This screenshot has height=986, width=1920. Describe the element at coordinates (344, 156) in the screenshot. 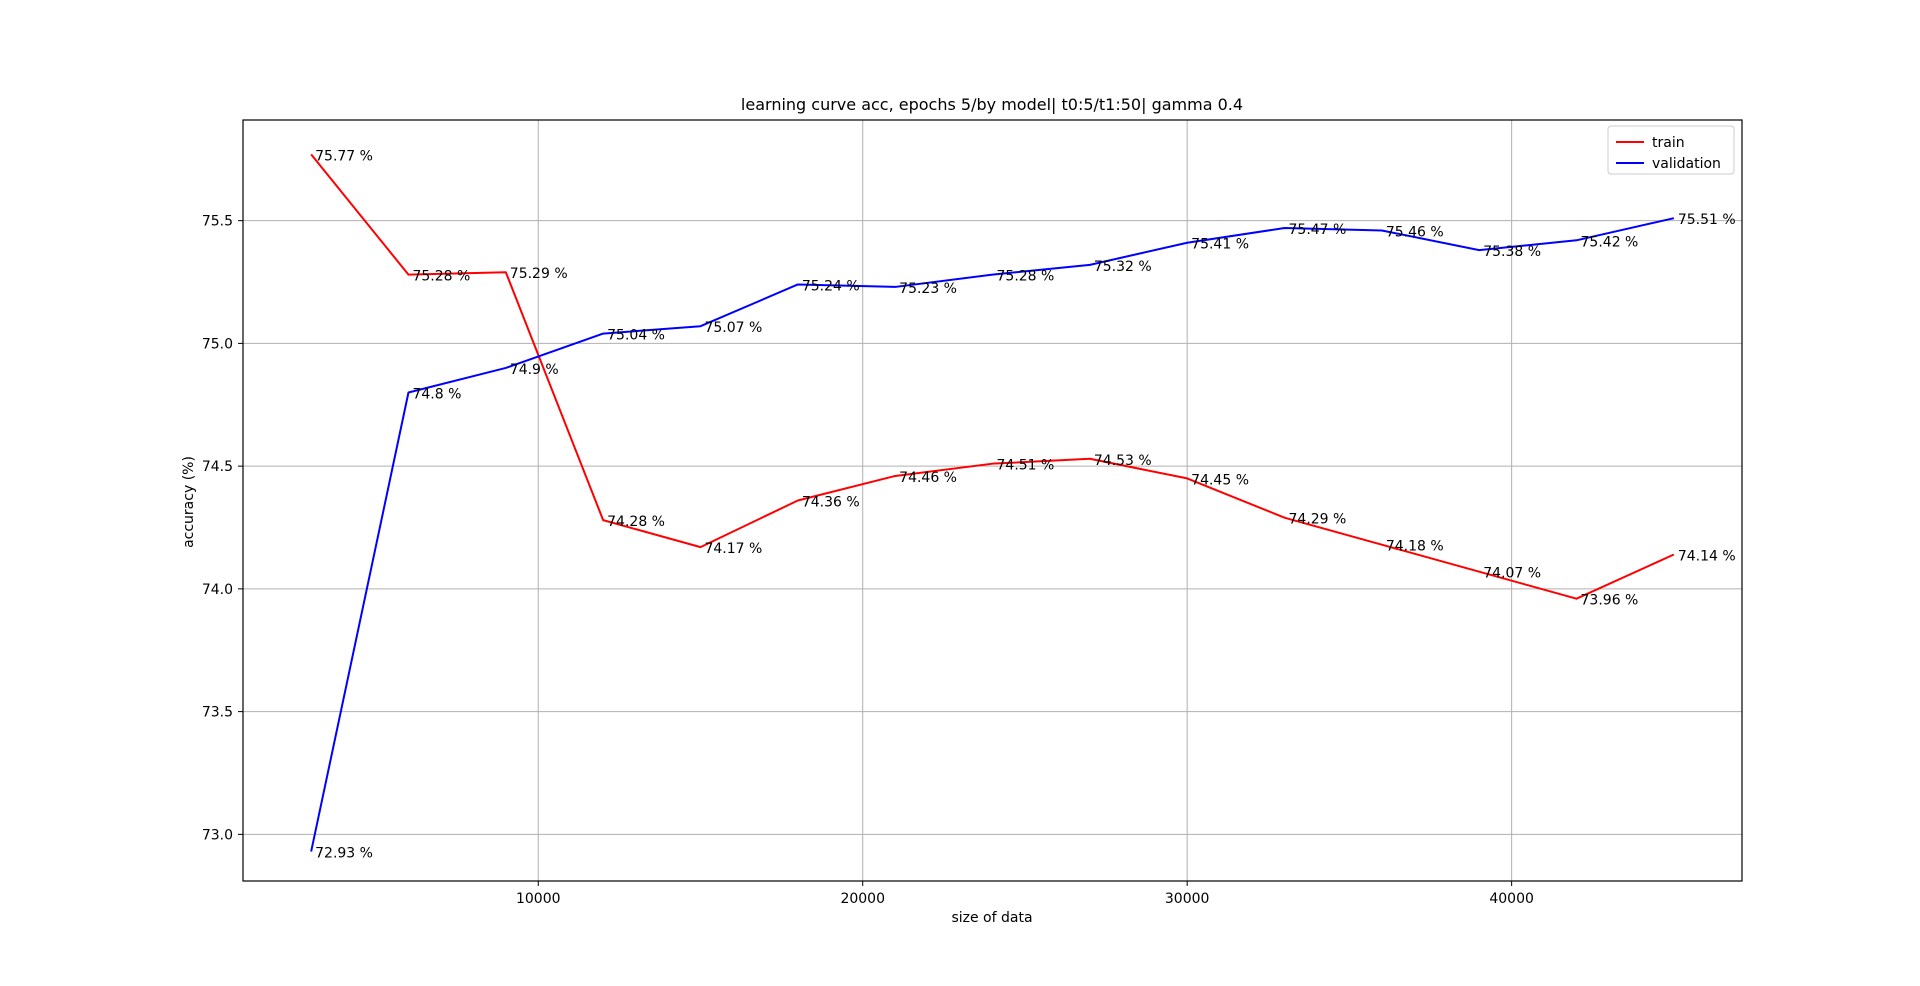

I see `train-data-label: 75.77 %` at that location.